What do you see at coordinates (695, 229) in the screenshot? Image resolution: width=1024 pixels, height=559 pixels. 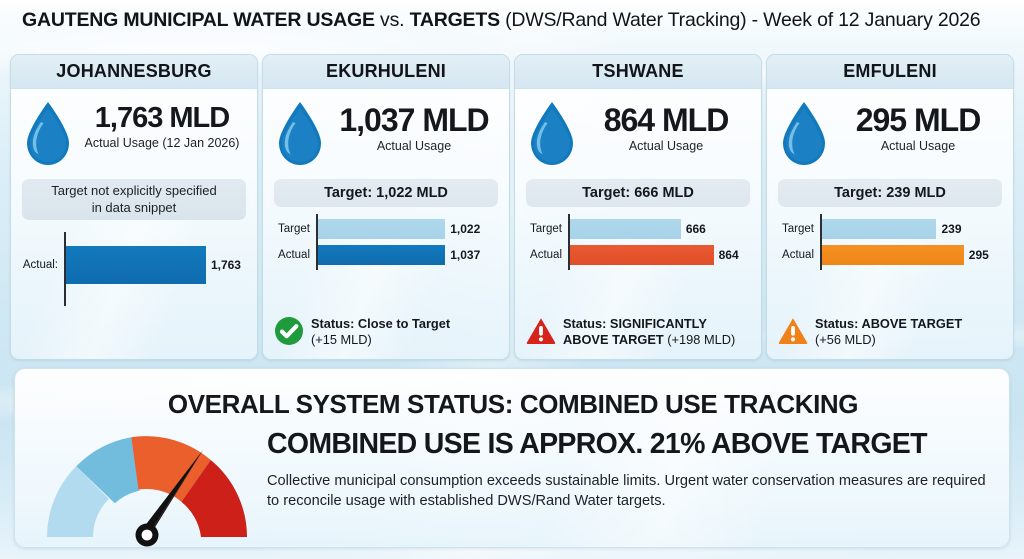 I see `bar-value: 666` at bounding box center [695, 229].